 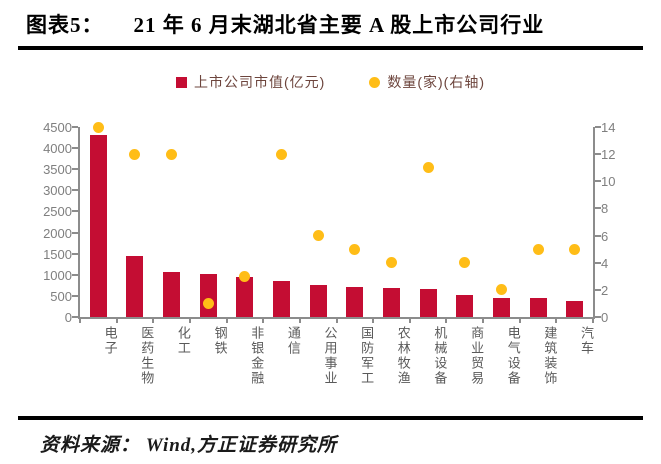 What do you see at coordinates (605, 290) in the screenshot?
I see `right-axis-tick-label: 2` at bounding box center [605, 290].